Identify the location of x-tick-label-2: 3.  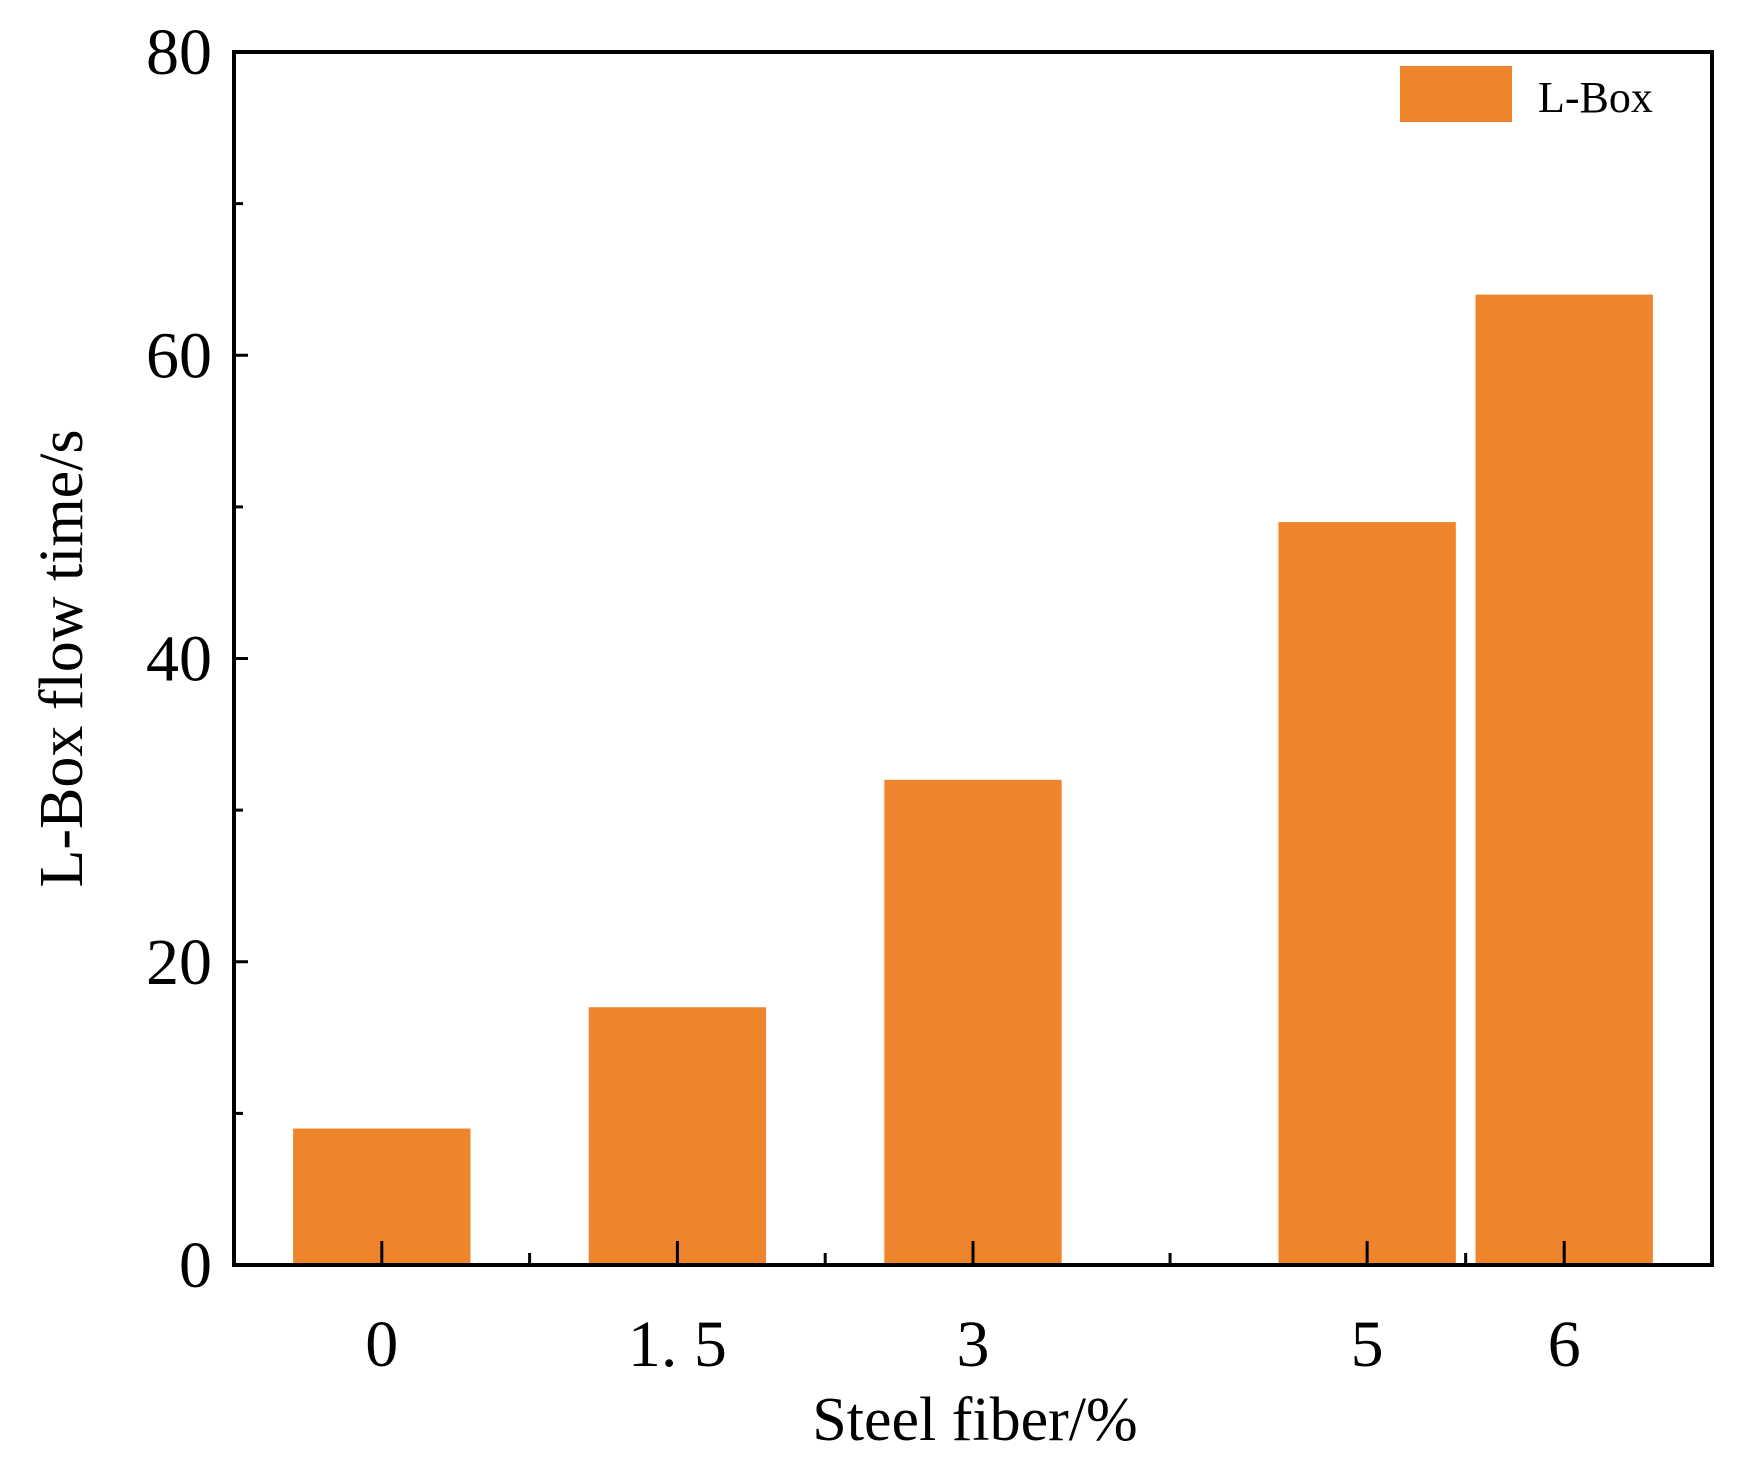
(973, 1344).